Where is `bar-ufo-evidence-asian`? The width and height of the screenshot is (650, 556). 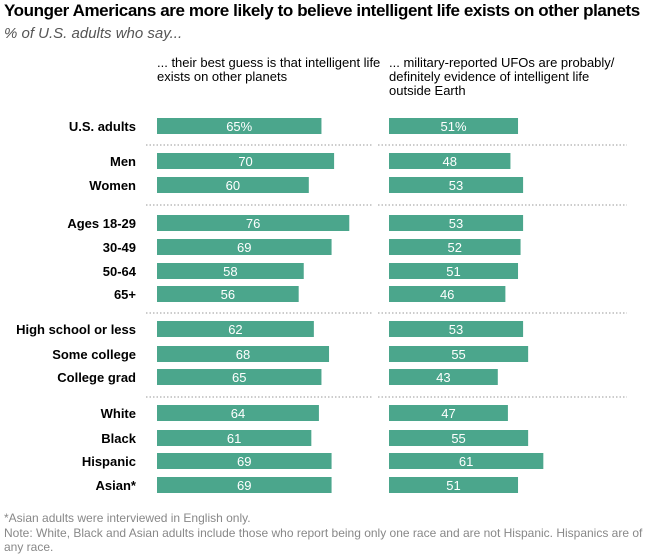
bar-ufo-evidence-asian is located at coordinates (454, 485).